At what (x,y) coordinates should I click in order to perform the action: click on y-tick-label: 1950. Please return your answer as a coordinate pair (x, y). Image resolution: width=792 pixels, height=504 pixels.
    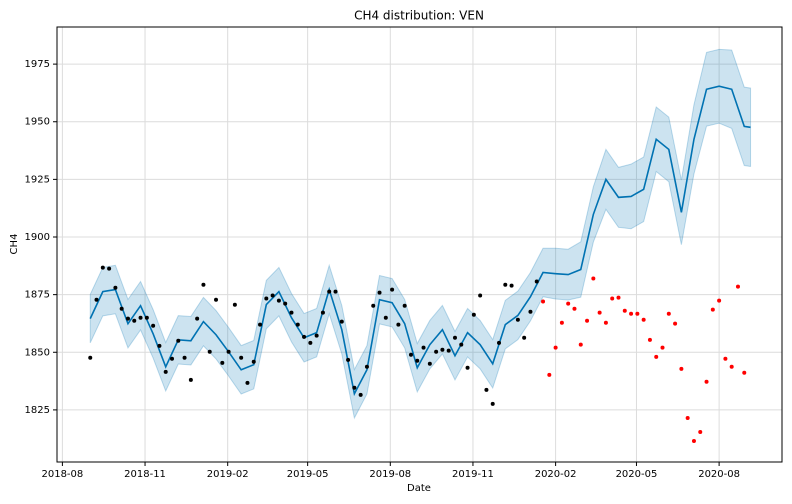
    Looking at the image, I should click on (37, 122).